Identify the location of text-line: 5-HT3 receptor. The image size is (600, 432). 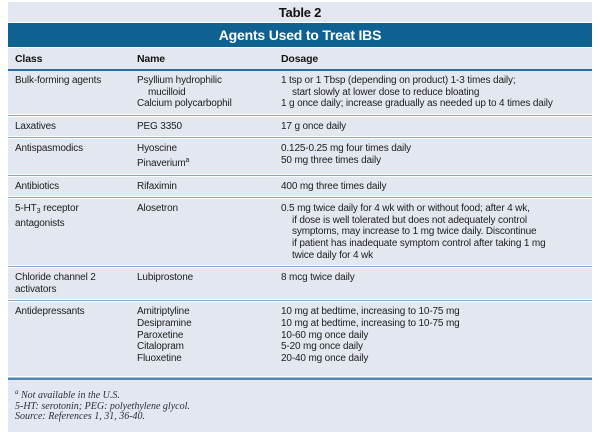
(47, 209).